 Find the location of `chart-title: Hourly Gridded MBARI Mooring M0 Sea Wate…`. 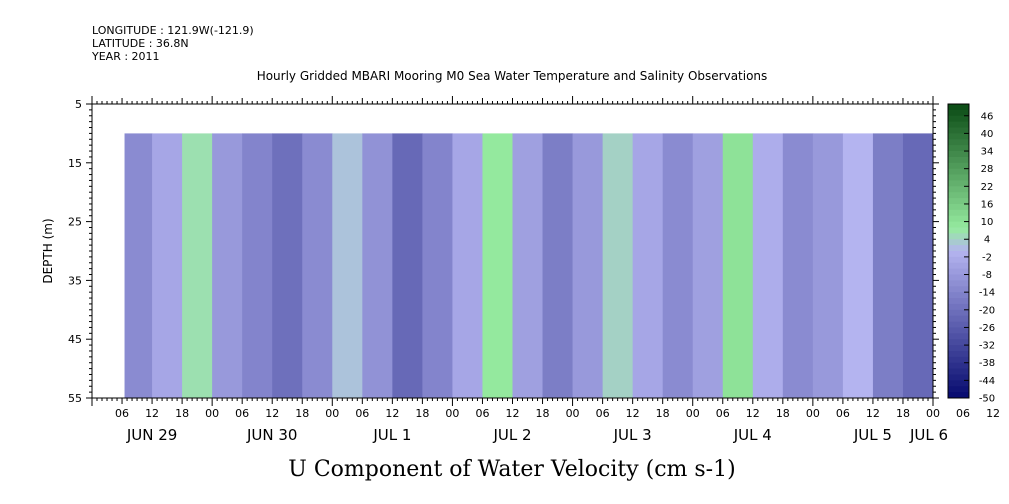

chart-title: Hourly Gridded MBARI Mooring M0 Sea Wate… is located at coordinates (512, 76).